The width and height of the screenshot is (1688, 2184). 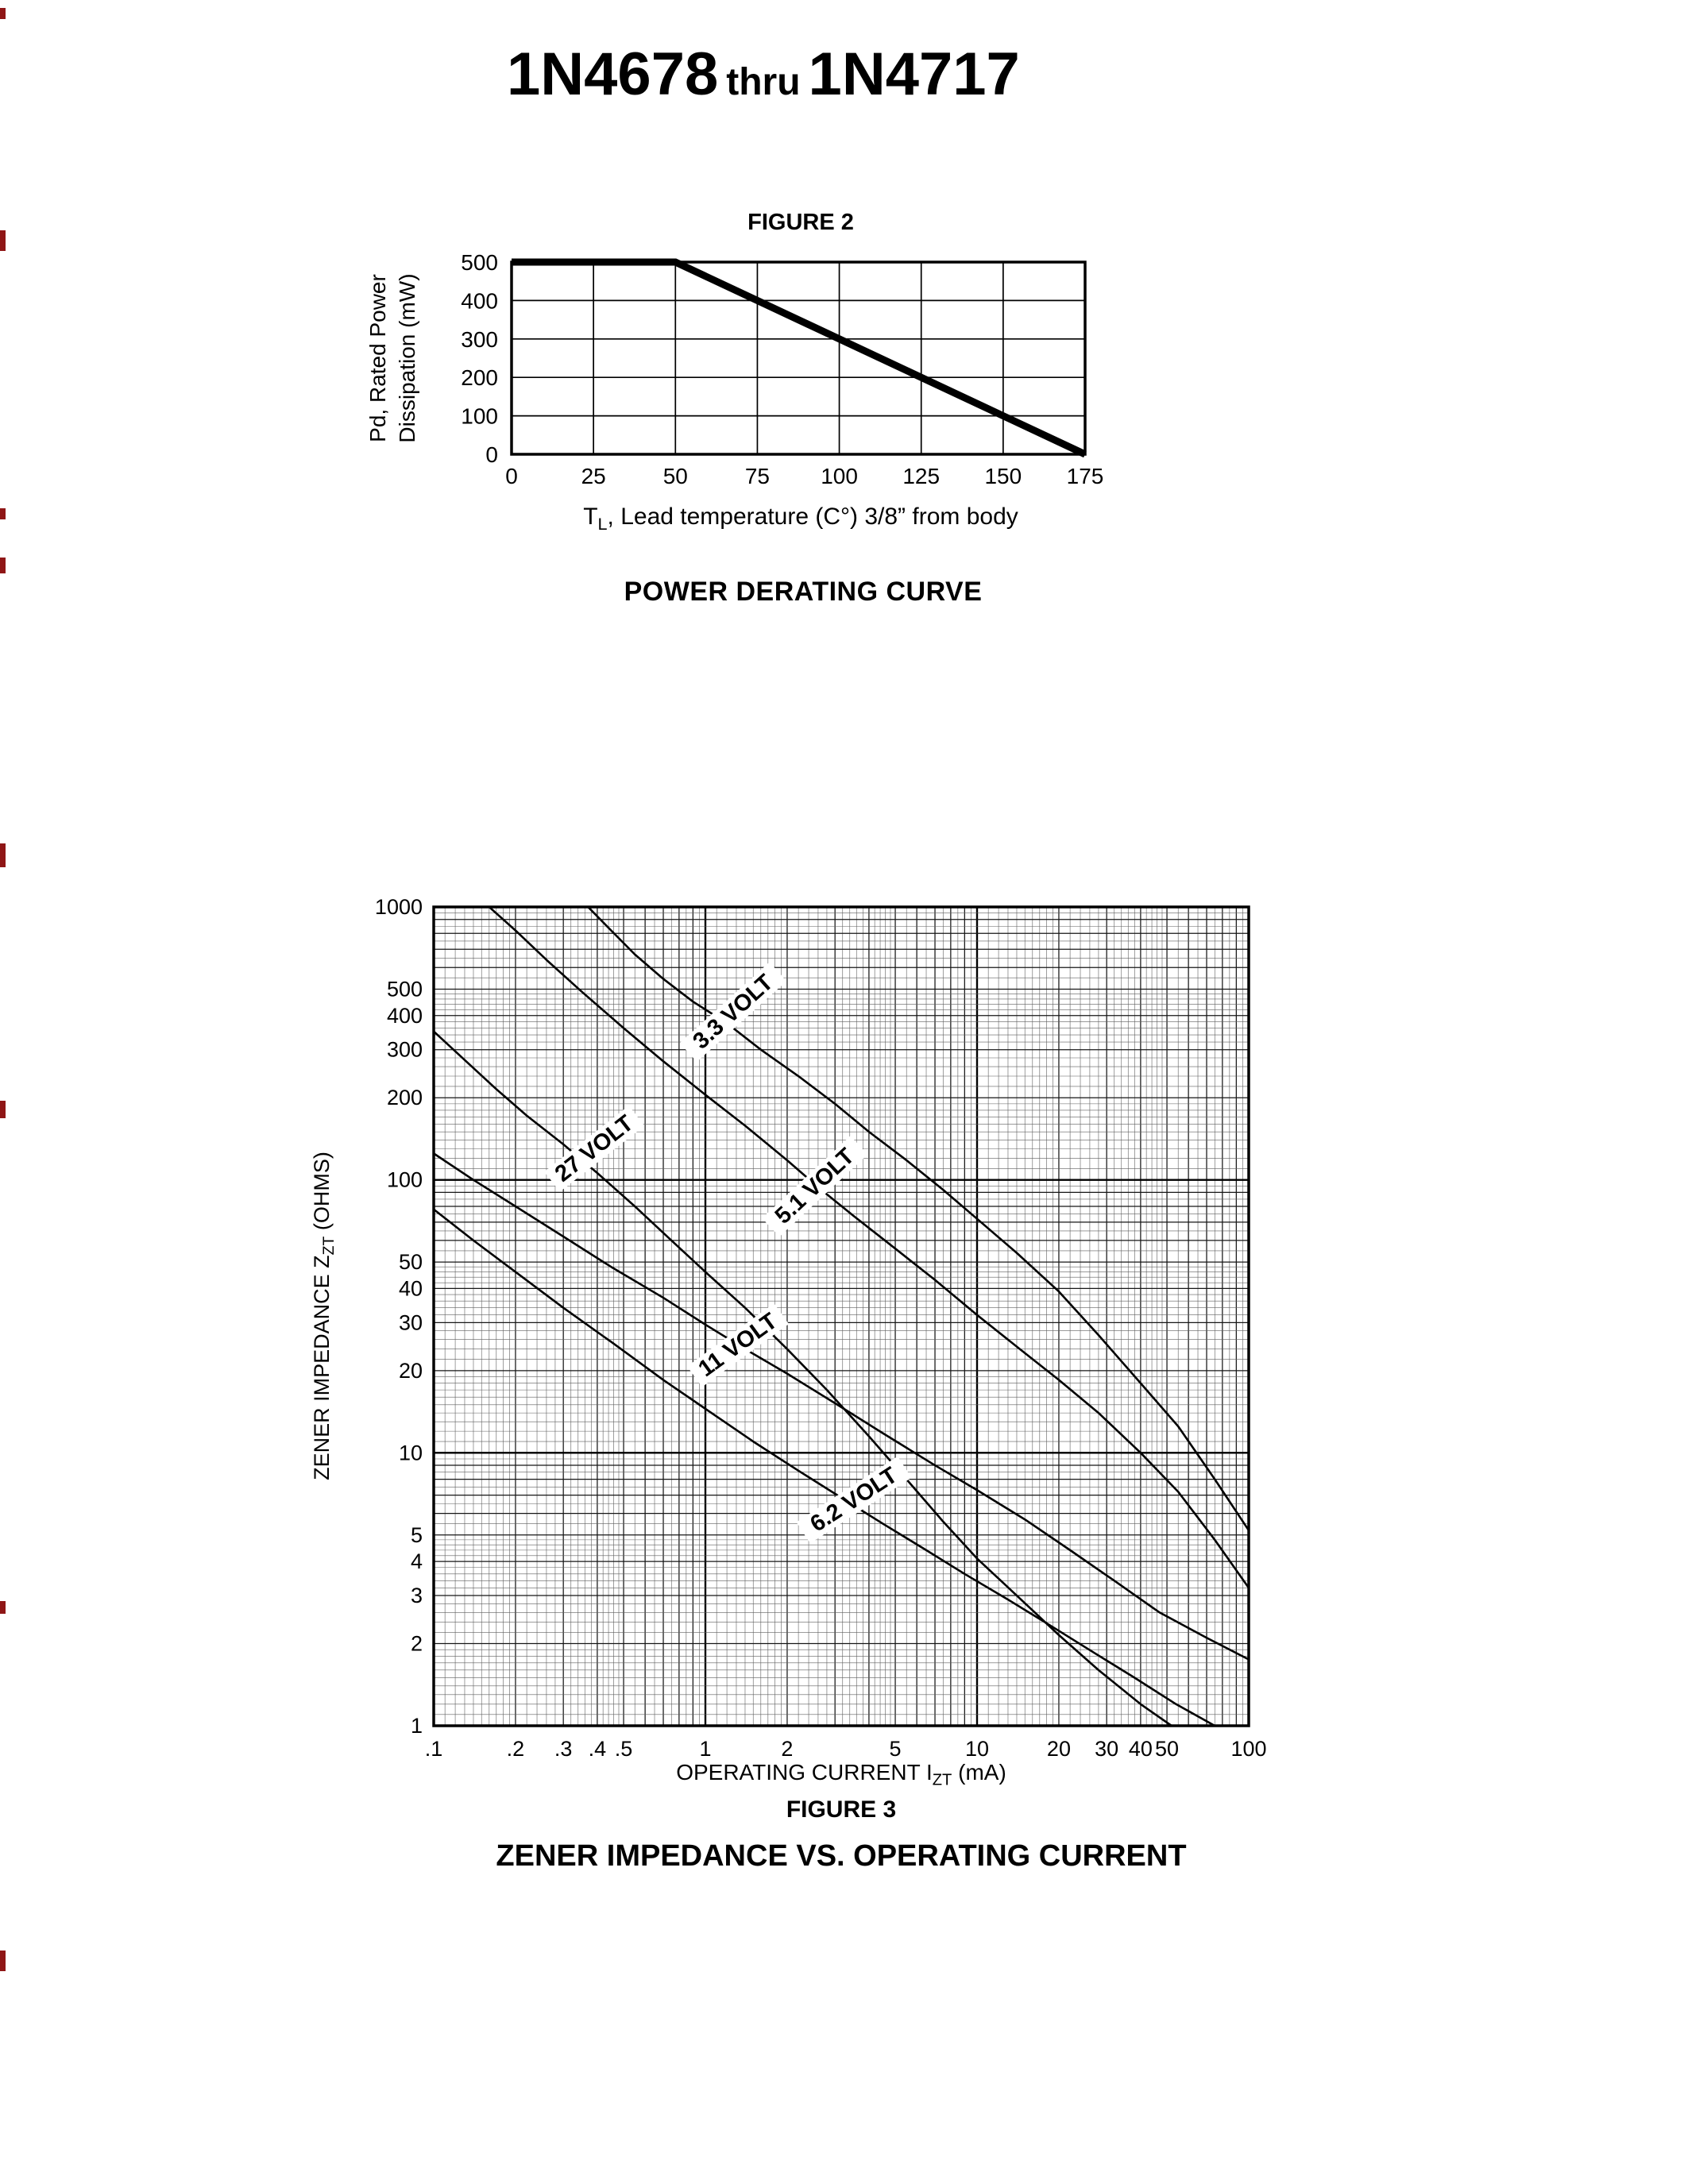 I want to click on fig3-x-tick-label: 100, so click(x=1248, y=1749).